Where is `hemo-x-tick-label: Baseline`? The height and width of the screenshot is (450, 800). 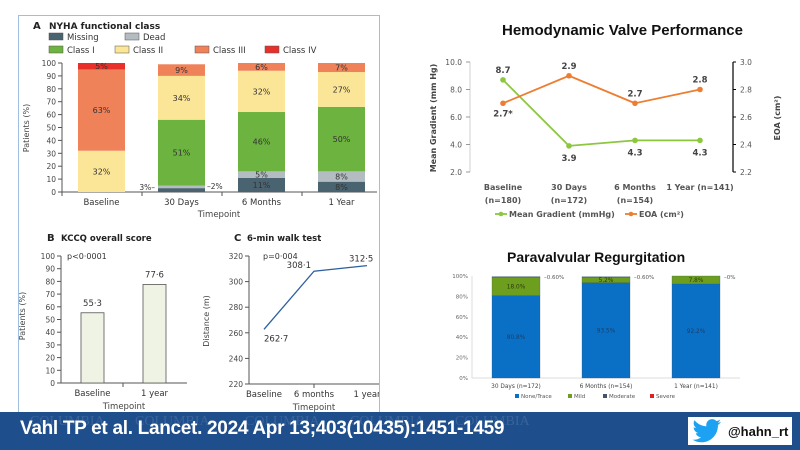
hemo-x-tick-label: Baseline is located at coordinates (503, 187).